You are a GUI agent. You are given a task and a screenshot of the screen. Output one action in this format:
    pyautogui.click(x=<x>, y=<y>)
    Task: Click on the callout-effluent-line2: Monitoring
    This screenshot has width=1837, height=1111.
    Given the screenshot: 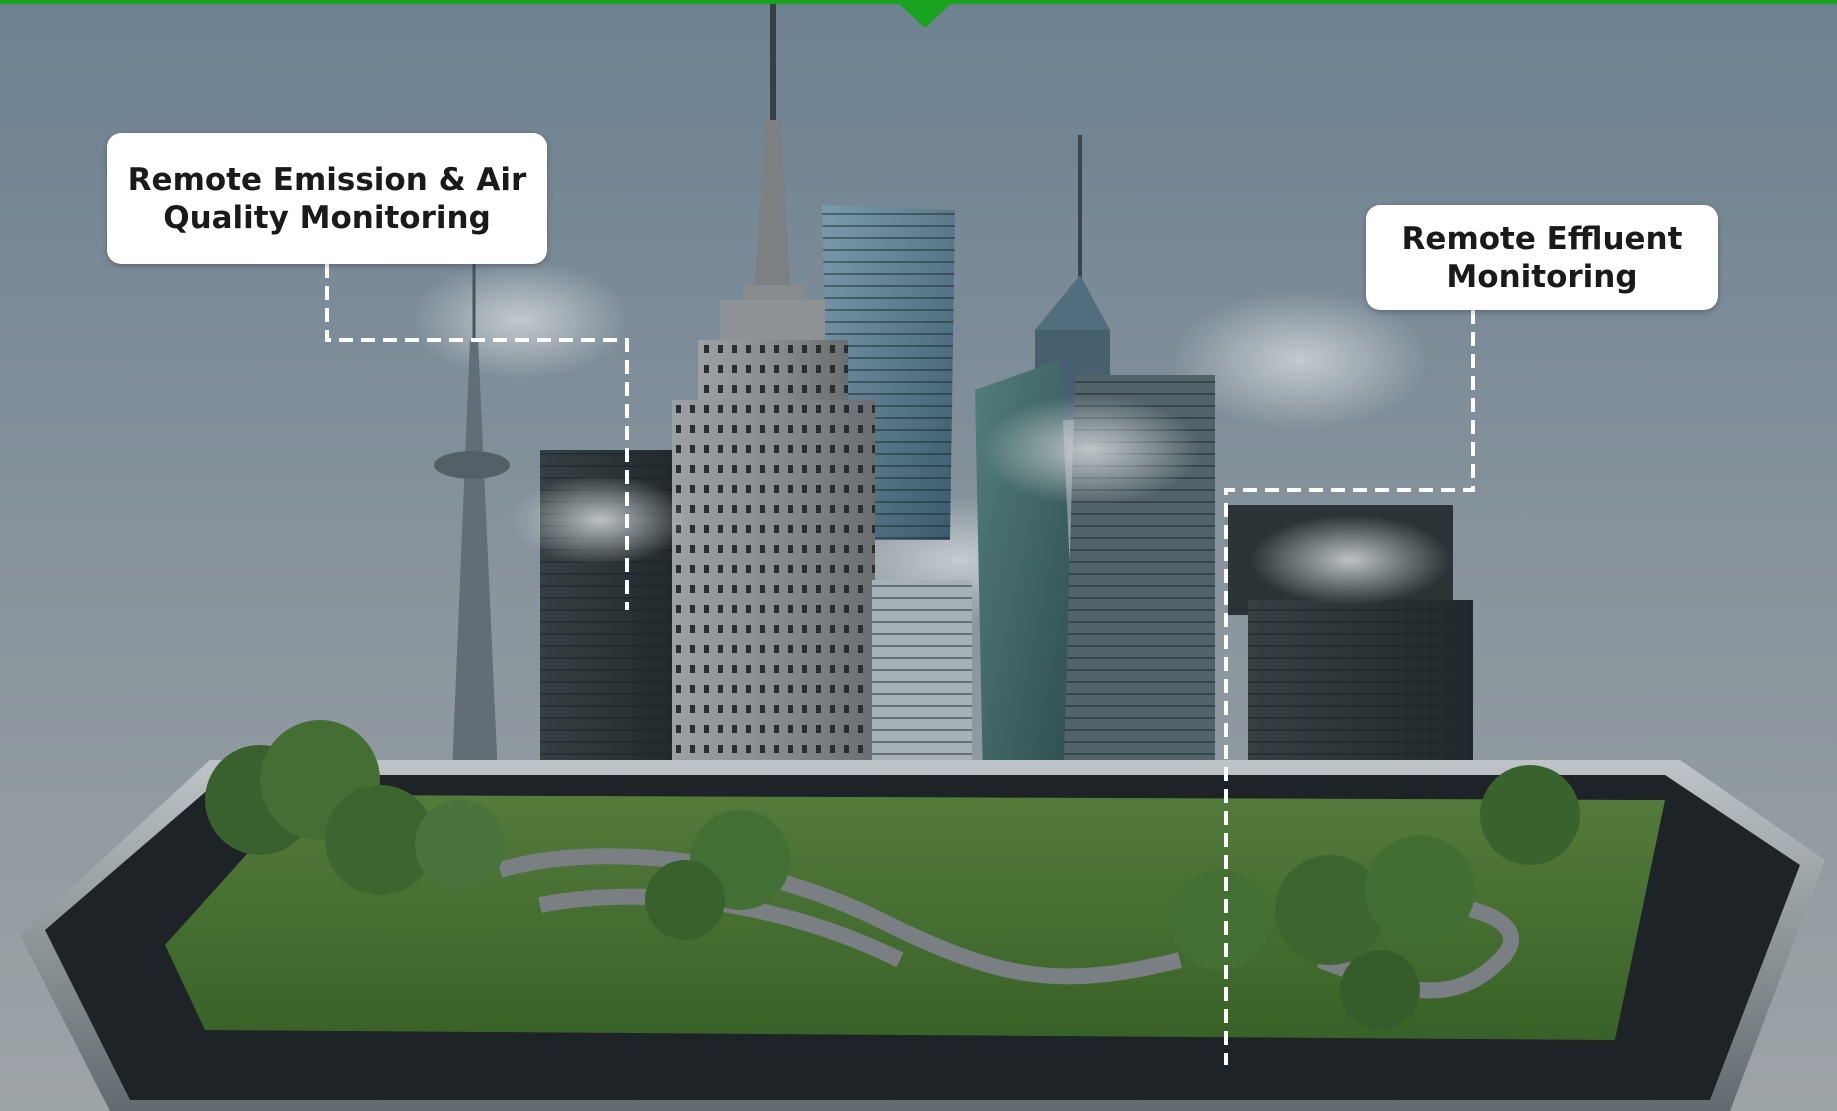 What is the action you would take?
    pyautogui.click(x=1542, y=276)
    